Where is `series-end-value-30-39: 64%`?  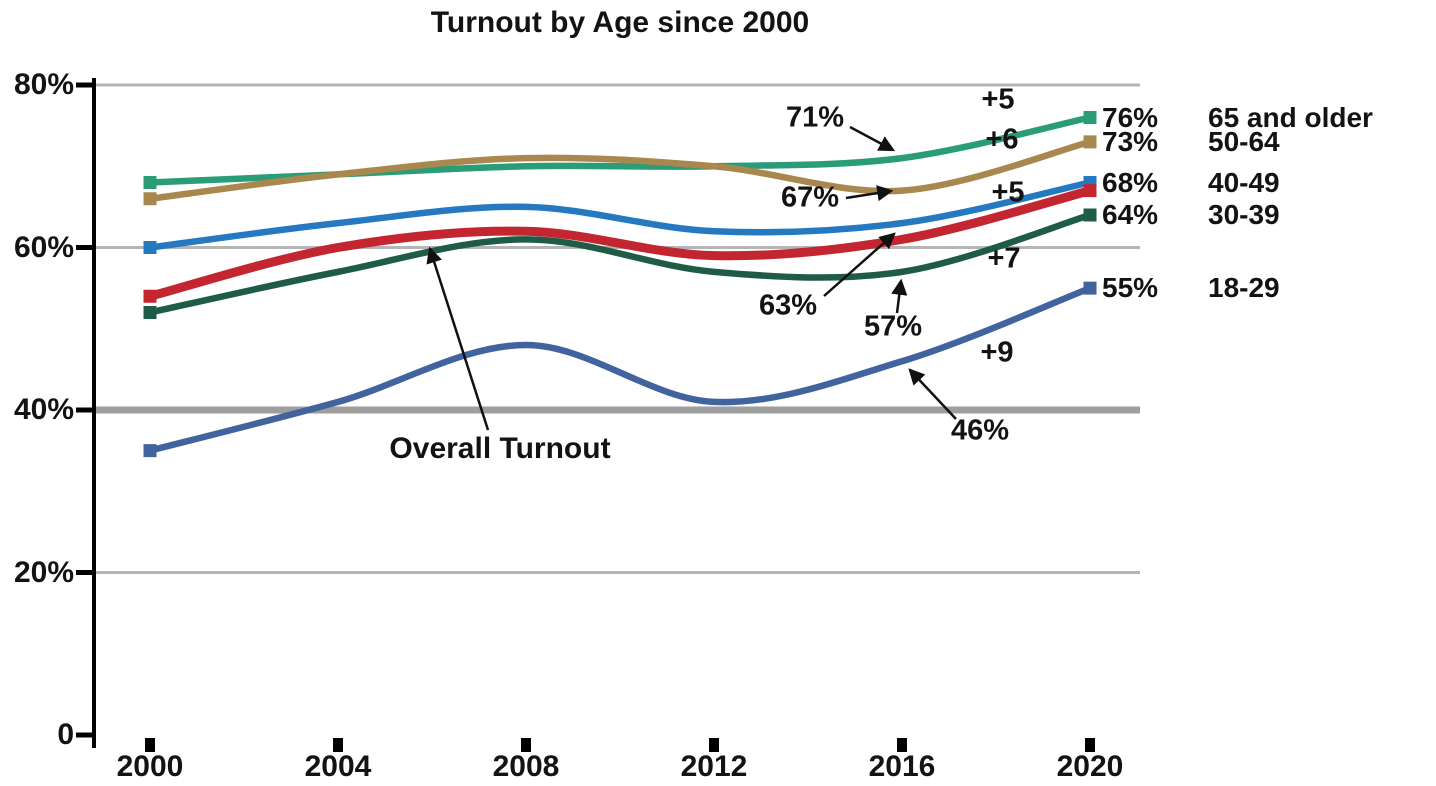
series-end-value-30-39: 64% is located at coordinates (1130, 214).